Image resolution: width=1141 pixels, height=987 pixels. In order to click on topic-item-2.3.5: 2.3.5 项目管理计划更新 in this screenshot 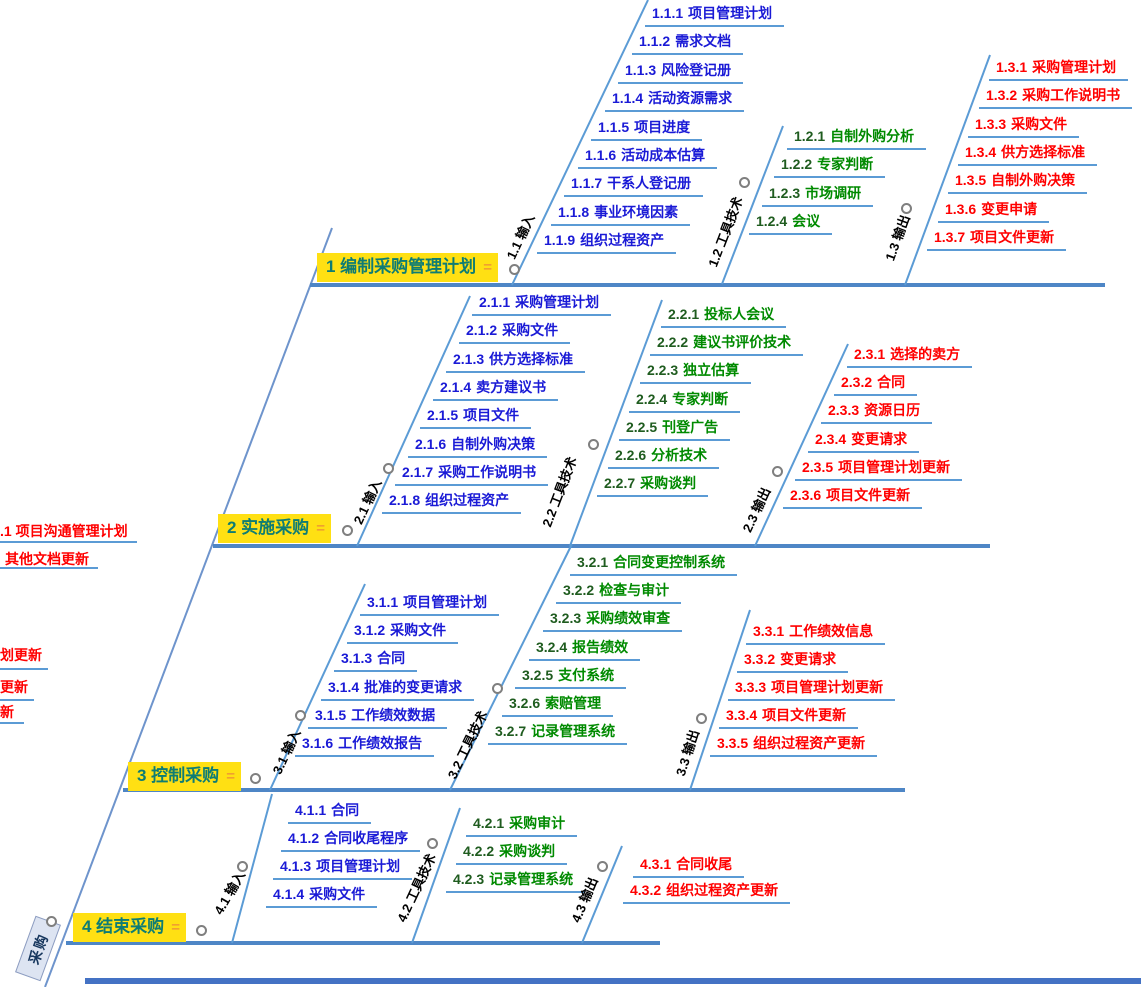, I will do `click(879, 470)`.